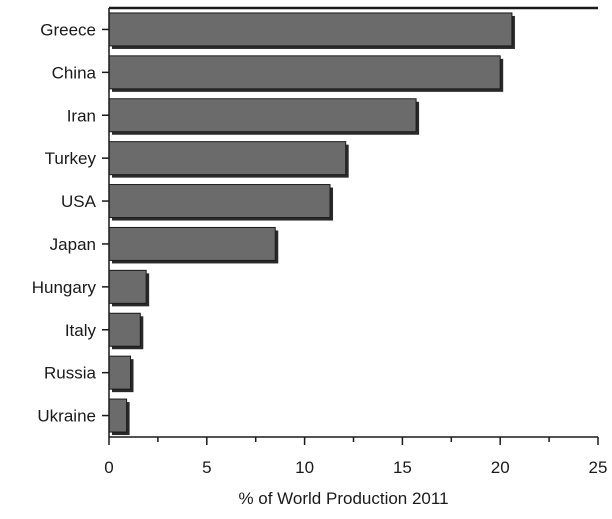 The height and width of the screenshot is (519, 612). Describe the element at coordinates (206, 467) in the screenshot. I see `x-tick-label: 5` at that location.